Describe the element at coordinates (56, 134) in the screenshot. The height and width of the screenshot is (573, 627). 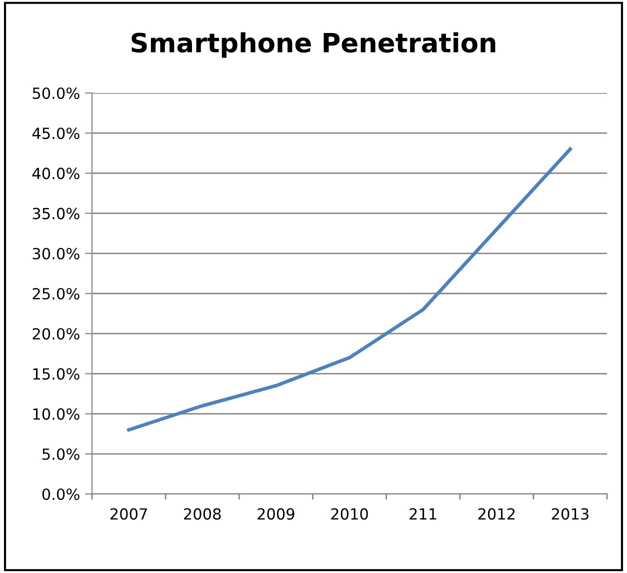
I see `y-tick-label: 45.0%` at that location.